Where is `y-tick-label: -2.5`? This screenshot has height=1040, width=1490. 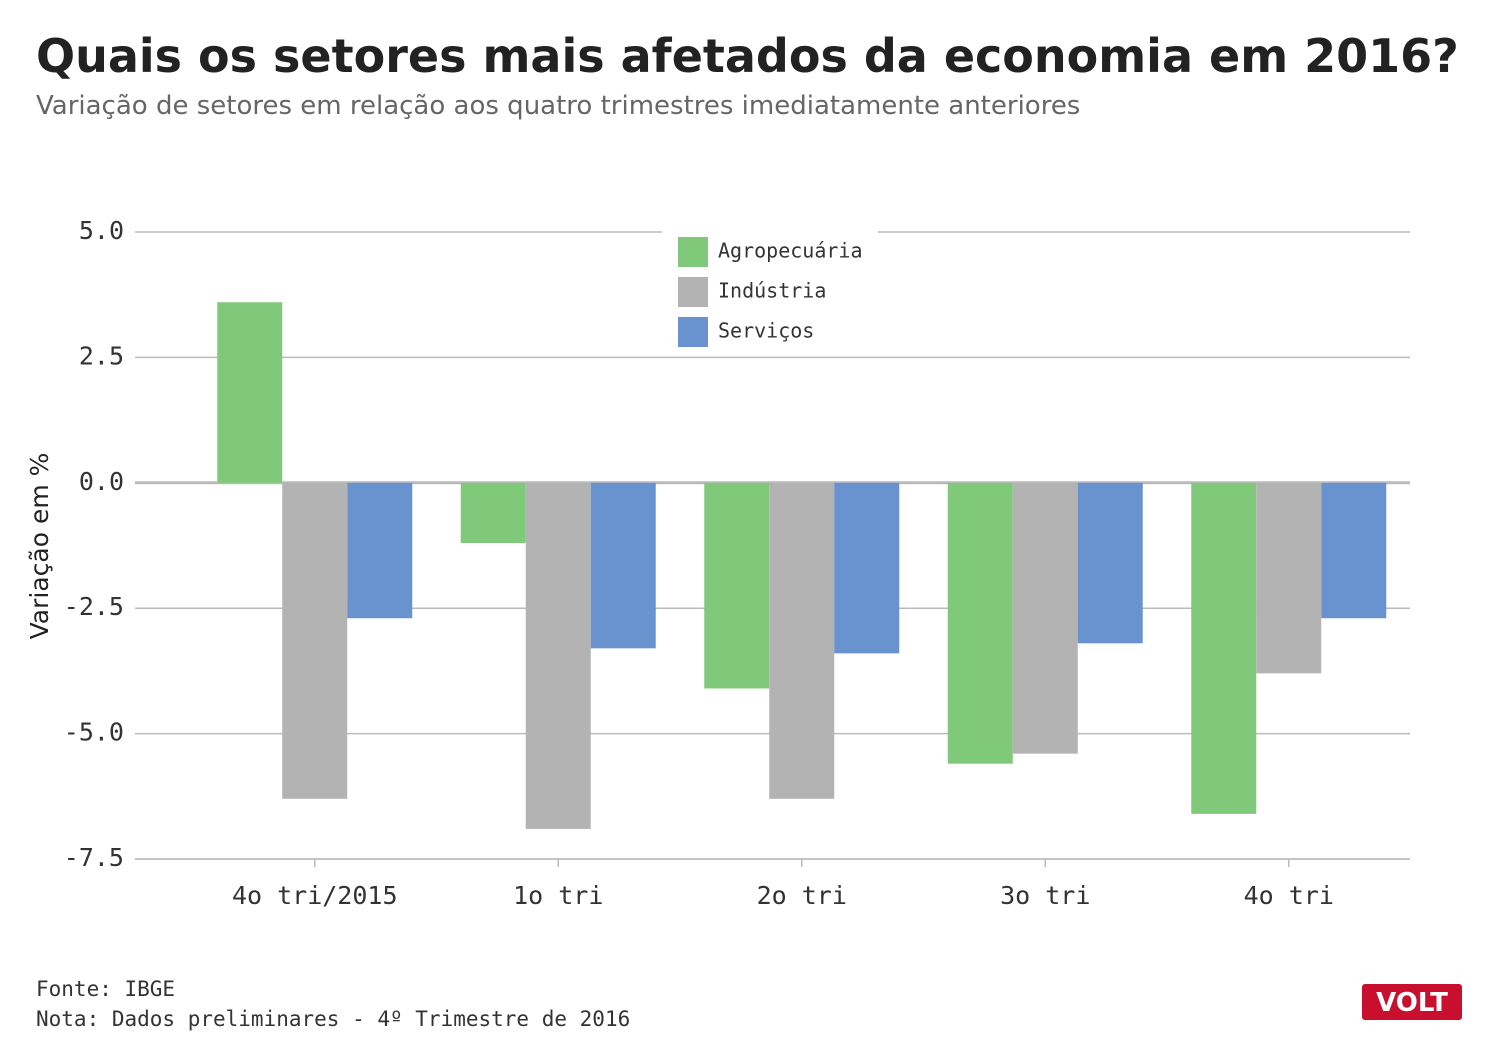 y-tick-label: -2.5 is located at coordinates (94, 606).